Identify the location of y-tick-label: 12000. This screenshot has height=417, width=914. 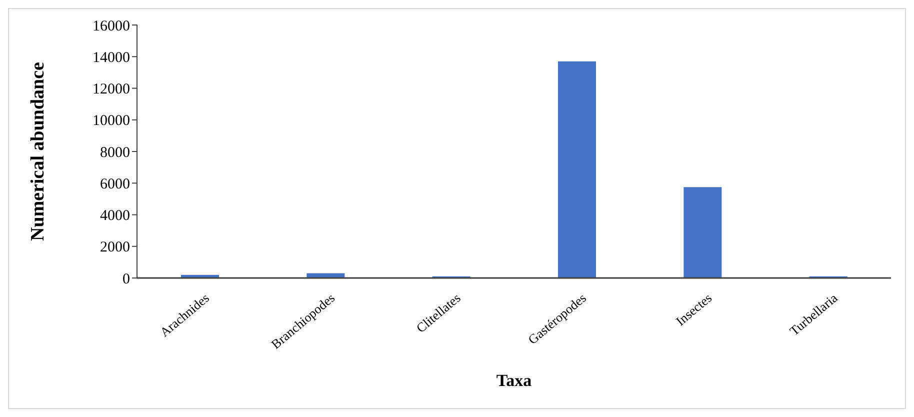
(111, 90).